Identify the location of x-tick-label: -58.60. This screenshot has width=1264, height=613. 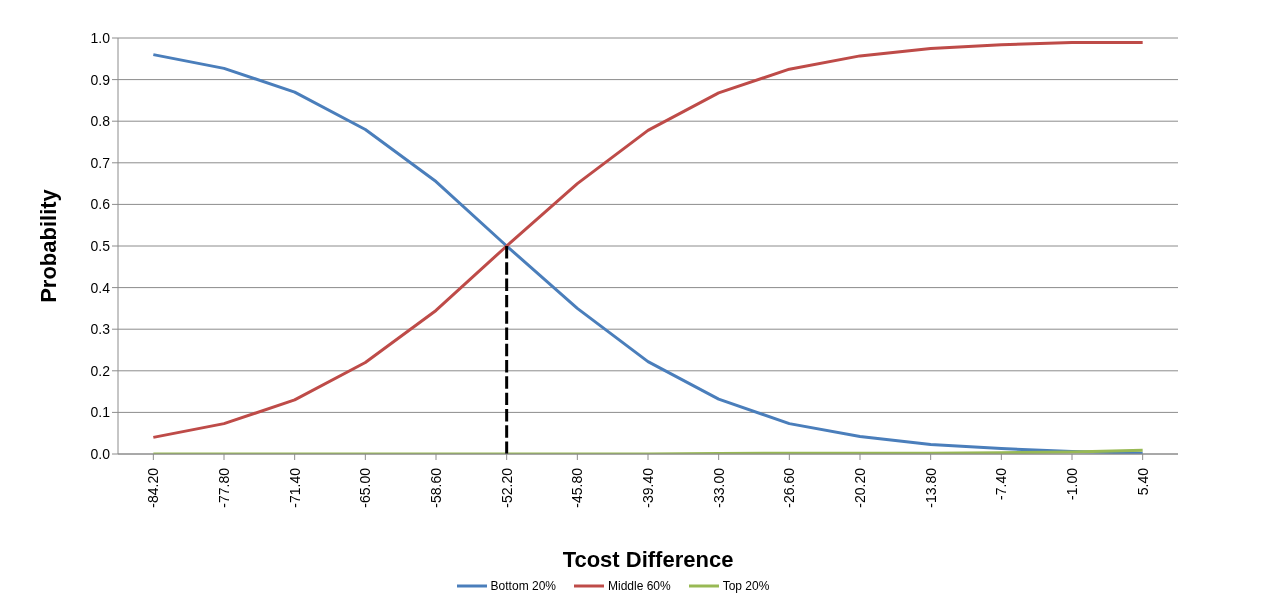
(436, 487).